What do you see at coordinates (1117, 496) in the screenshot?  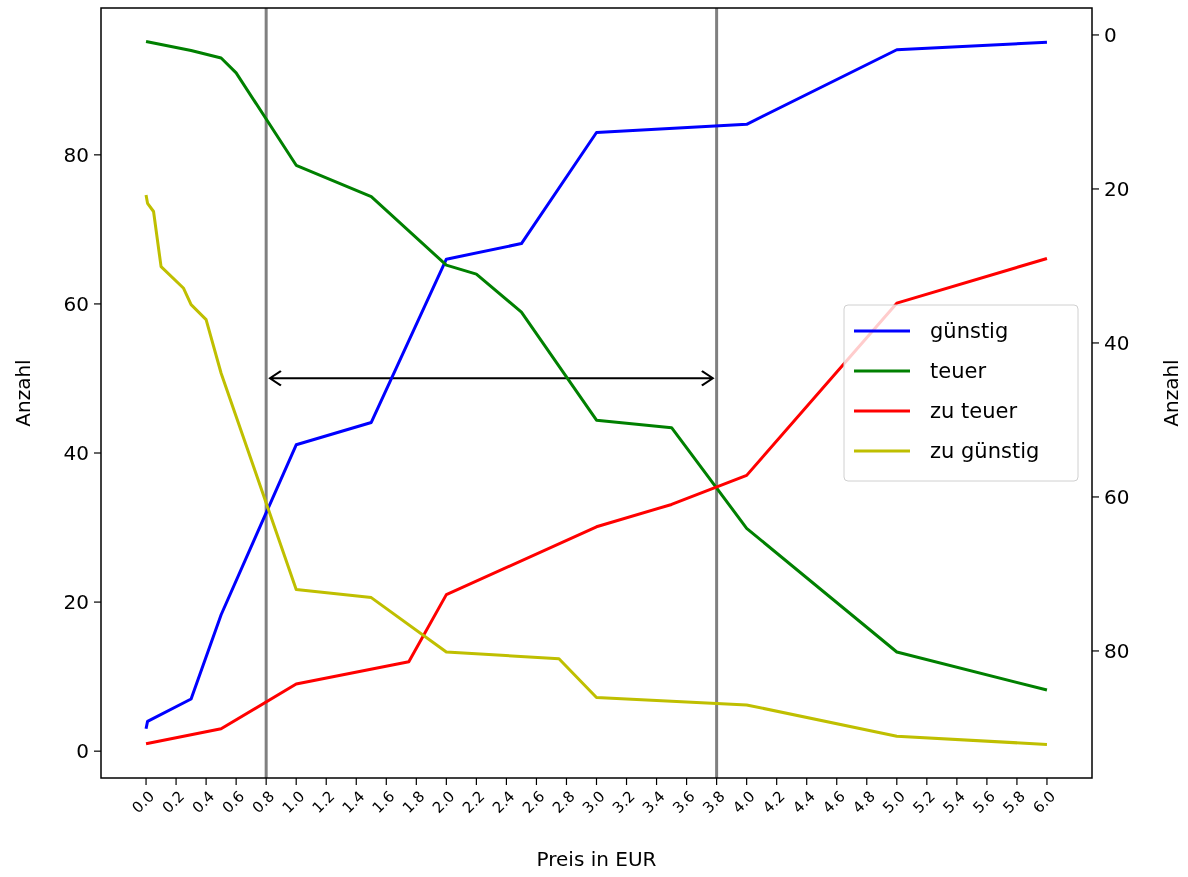 I see `y2-tick-label: 60` at bounding box center [1117, 496].